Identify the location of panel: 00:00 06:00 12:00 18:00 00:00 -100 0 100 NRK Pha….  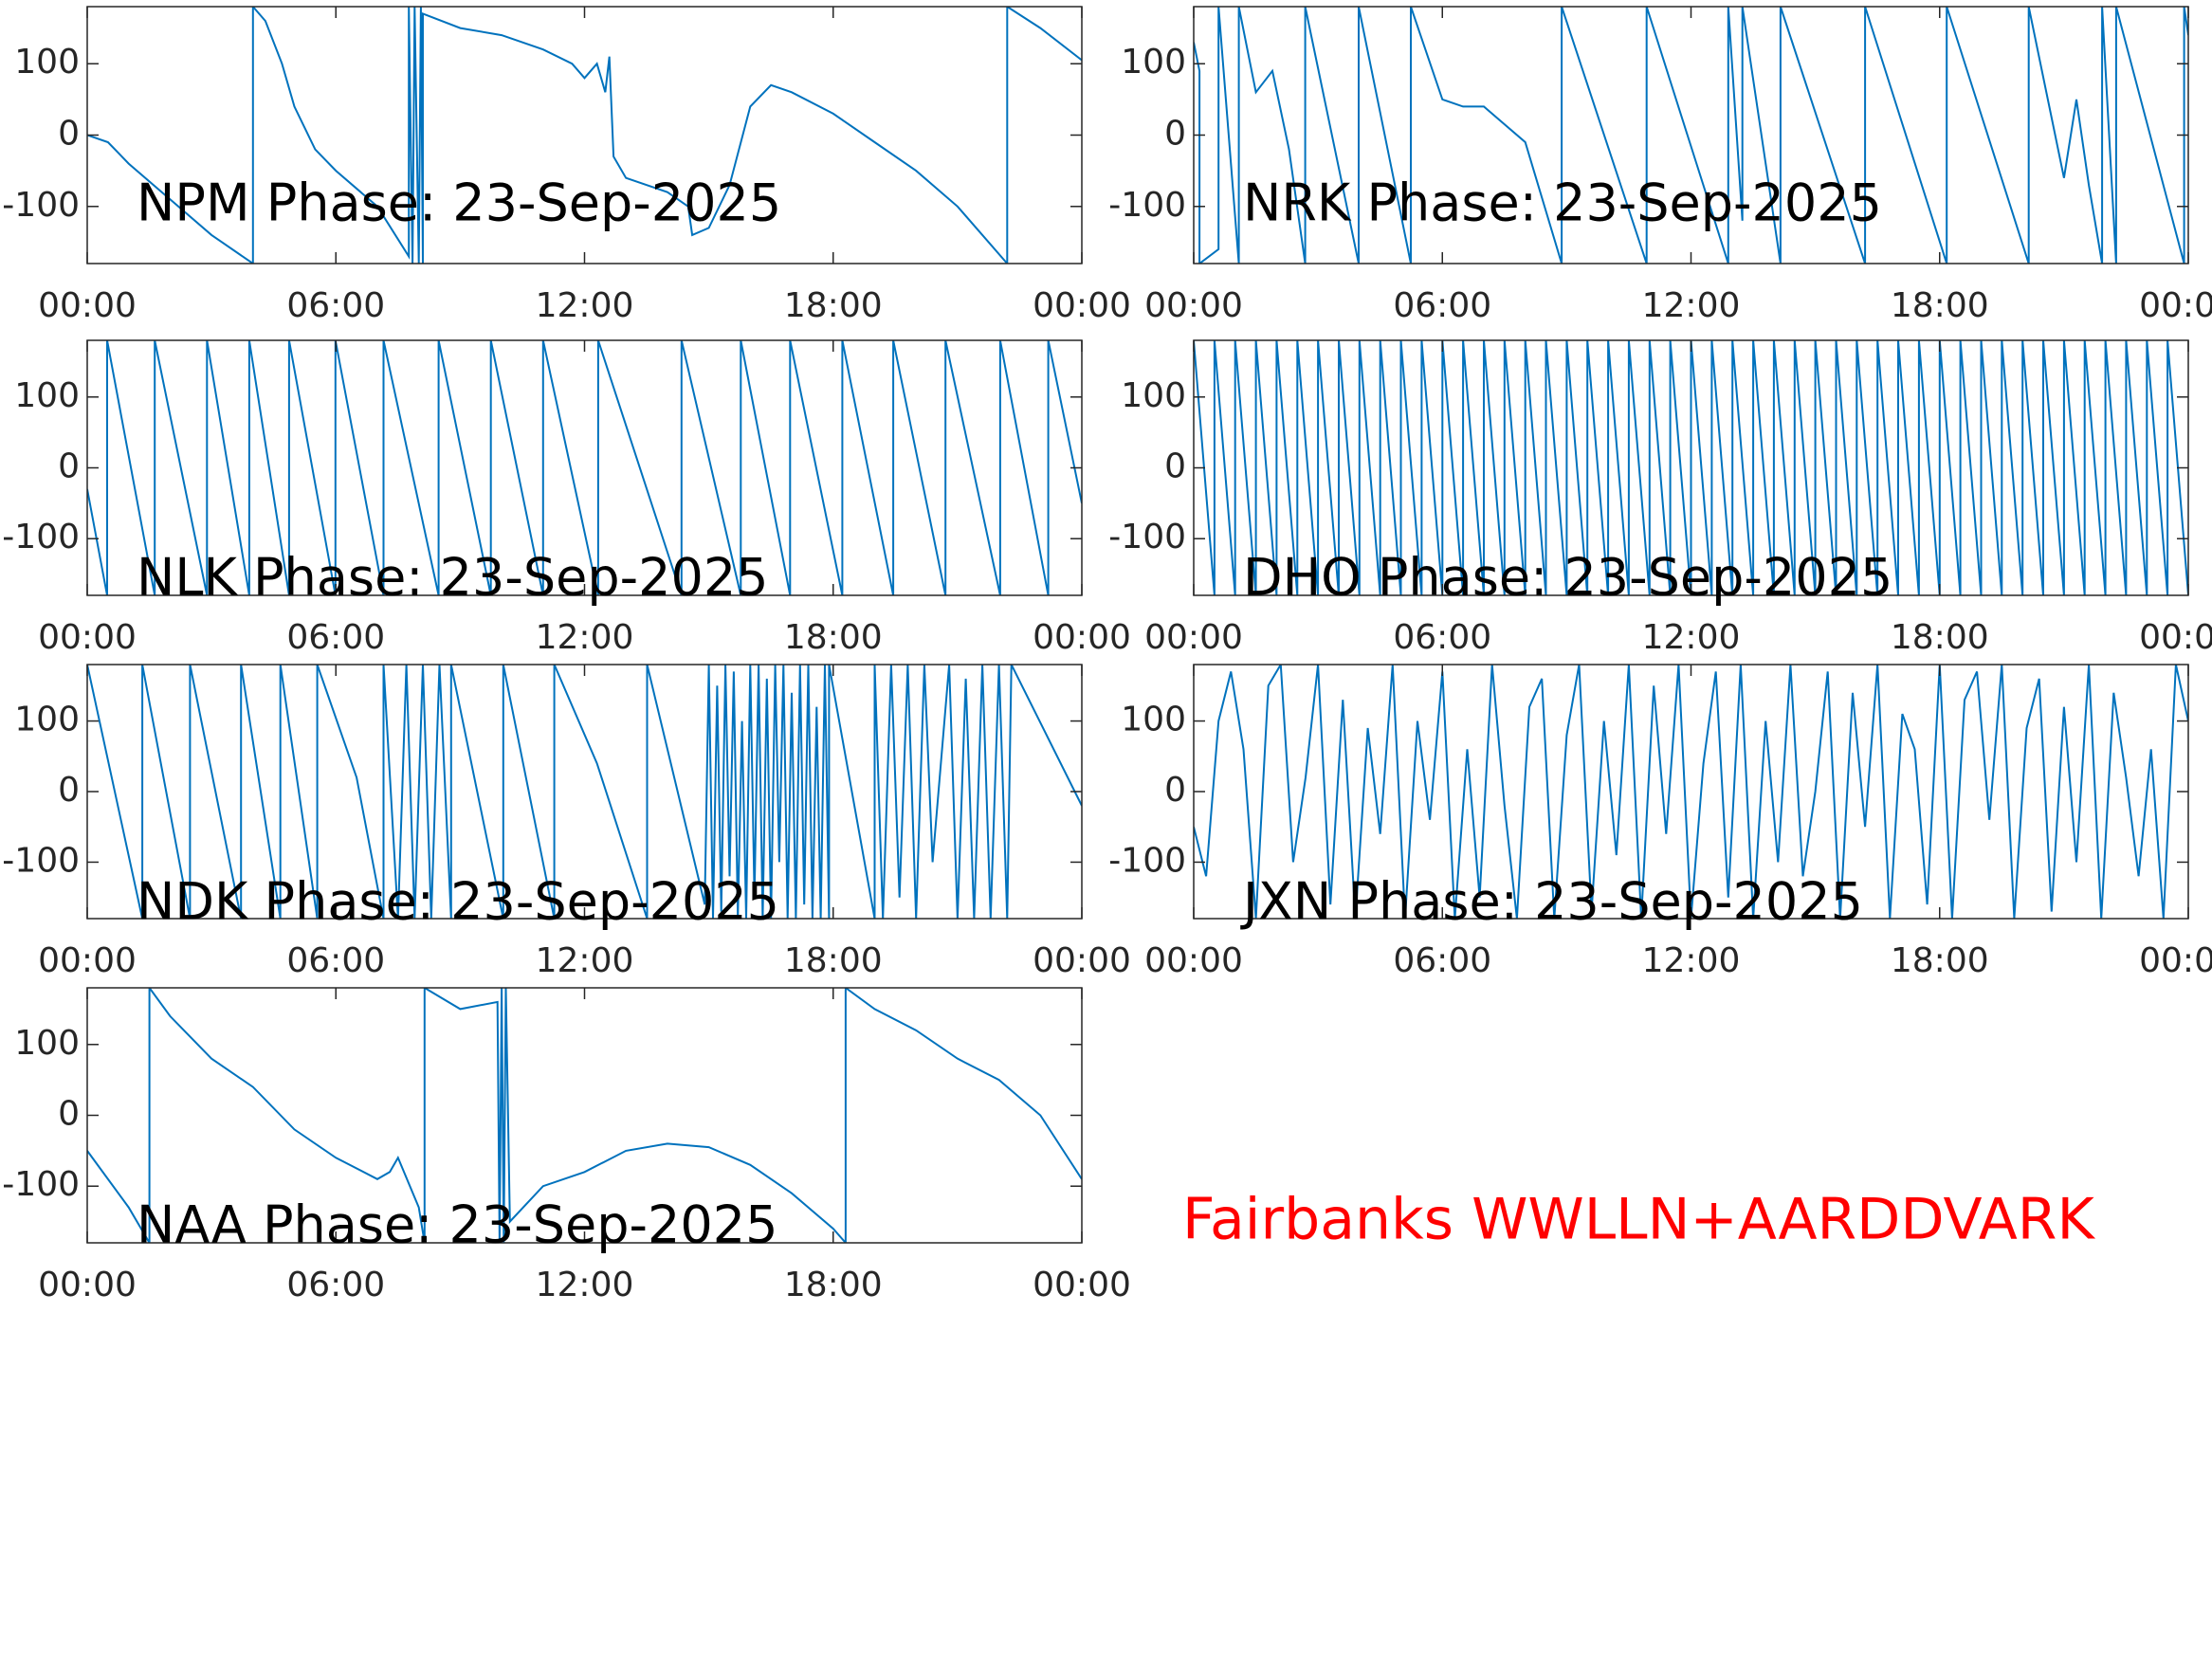
(1660, 165).